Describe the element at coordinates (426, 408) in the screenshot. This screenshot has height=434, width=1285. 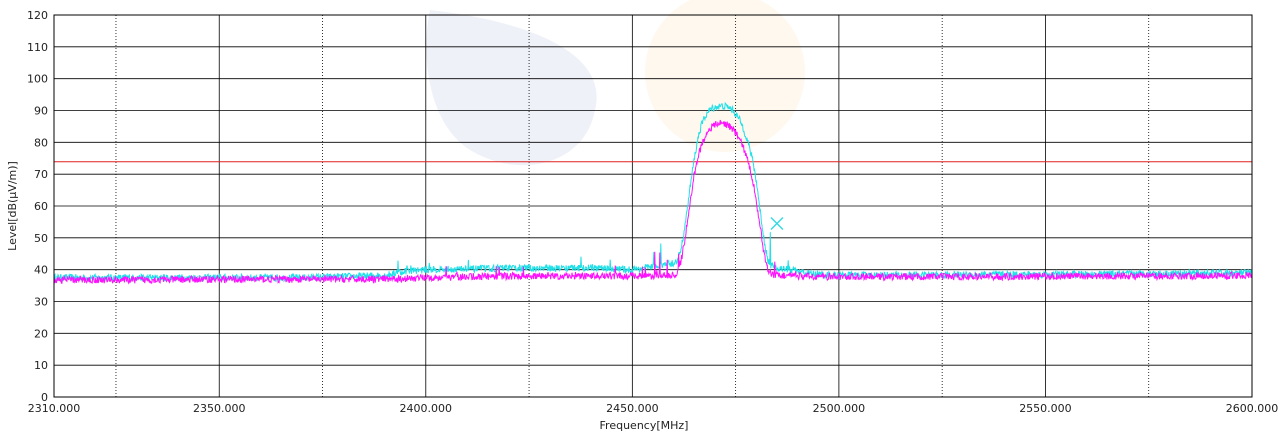
I see `x-tick-label: 2400.000` at that location.